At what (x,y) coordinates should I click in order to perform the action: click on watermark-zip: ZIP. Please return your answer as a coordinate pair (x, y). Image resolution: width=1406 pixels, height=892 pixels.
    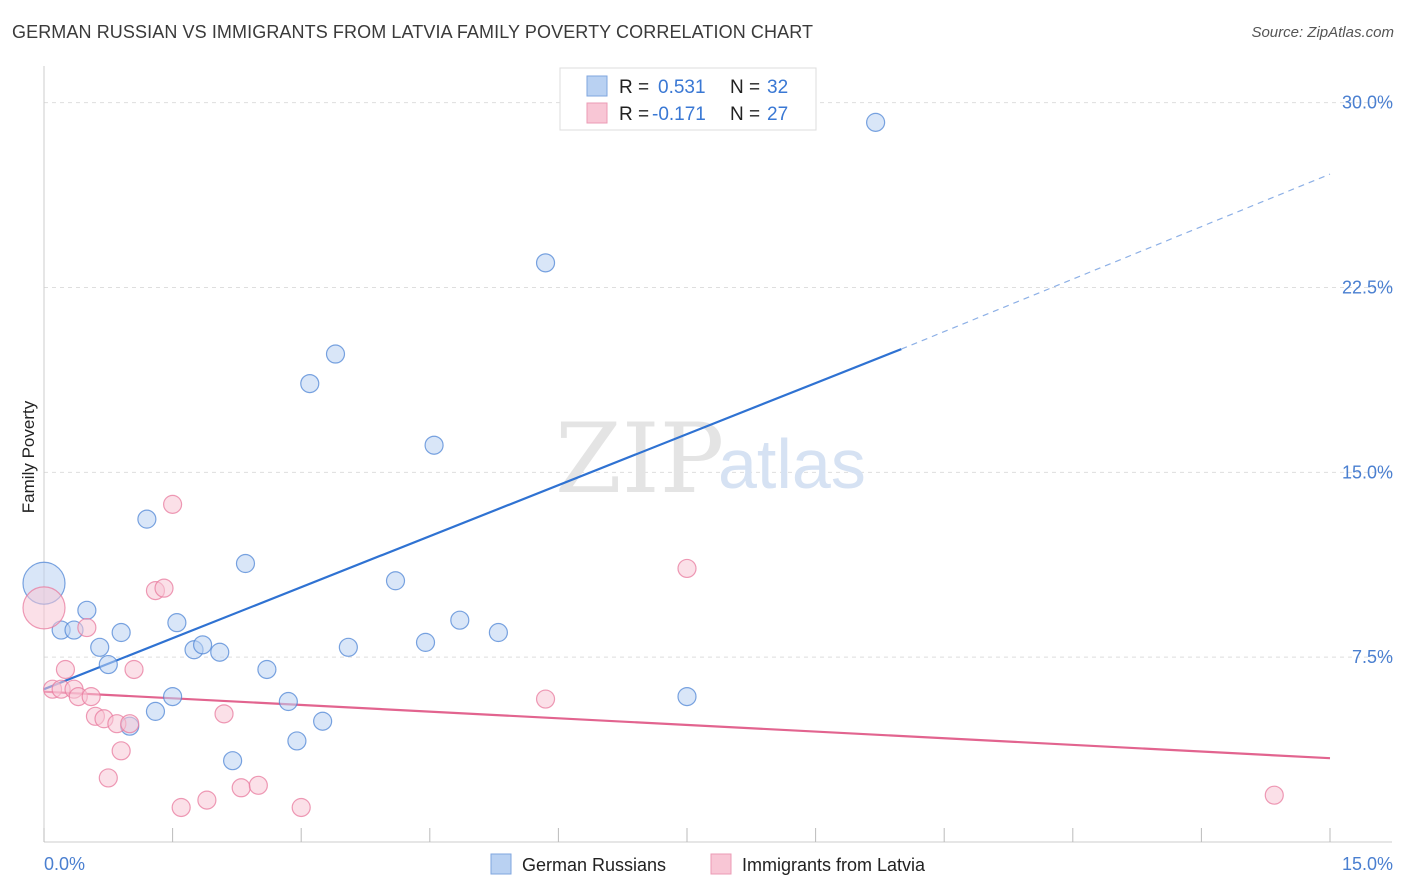
    Looking at the image, I should click on (639, 459).